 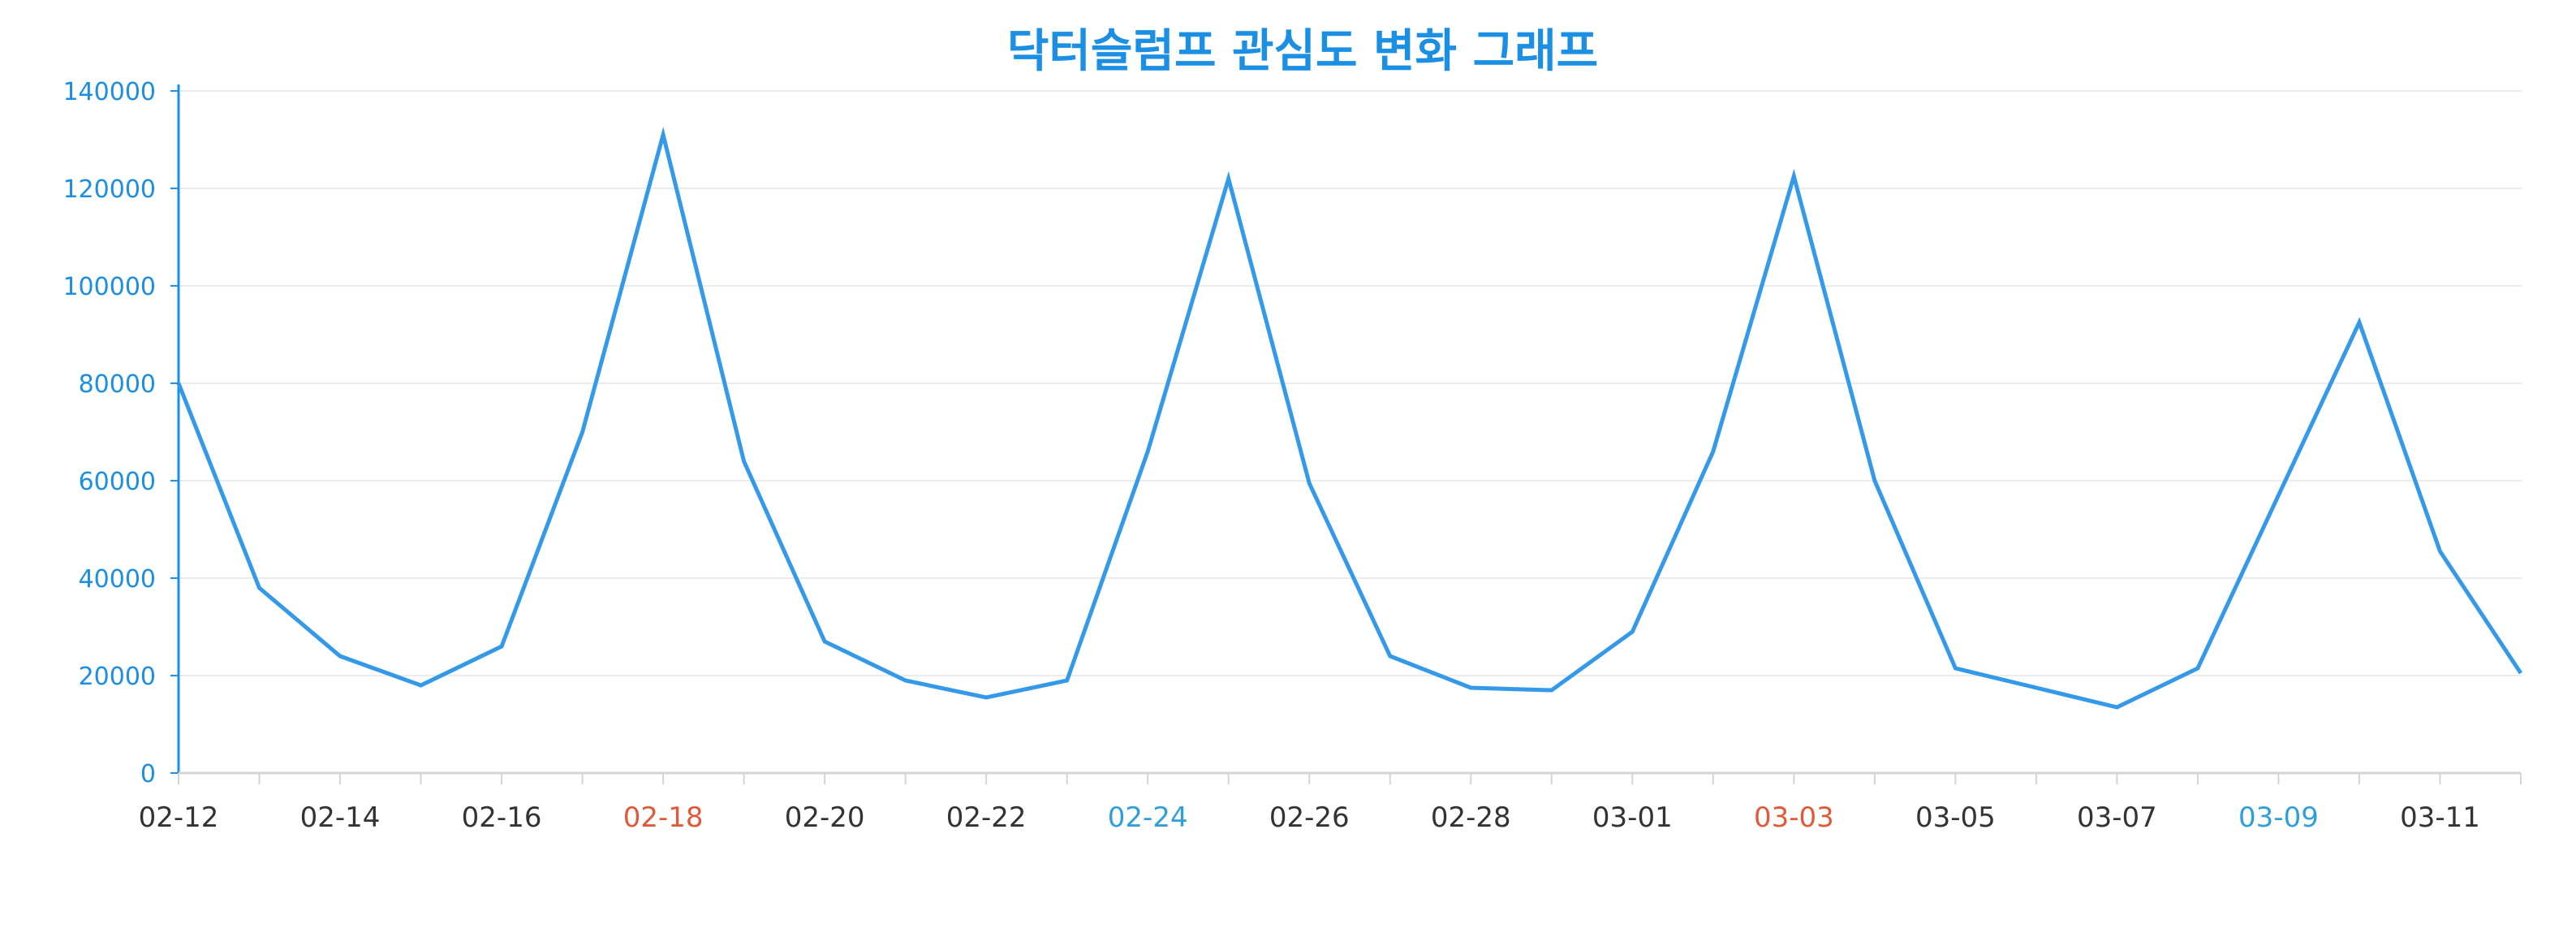 What do you see at coordinates (502, 817) in the screenshot?
I see `x-tick-label: 02-16` at bounding box center [502, 817].